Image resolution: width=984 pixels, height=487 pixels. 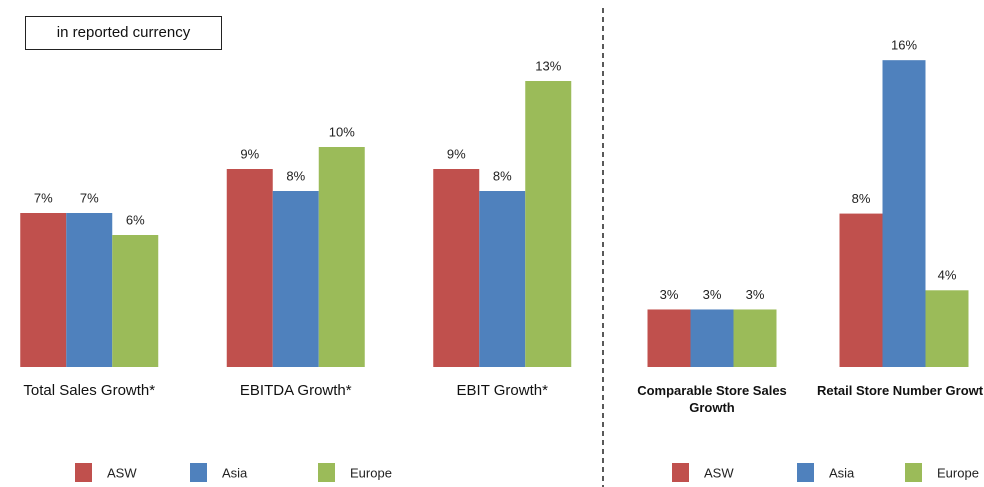 What do you see at coordinates (135, 219) in the screenshot?
I see `value-label: 6%` at bounding box center [135, 219].